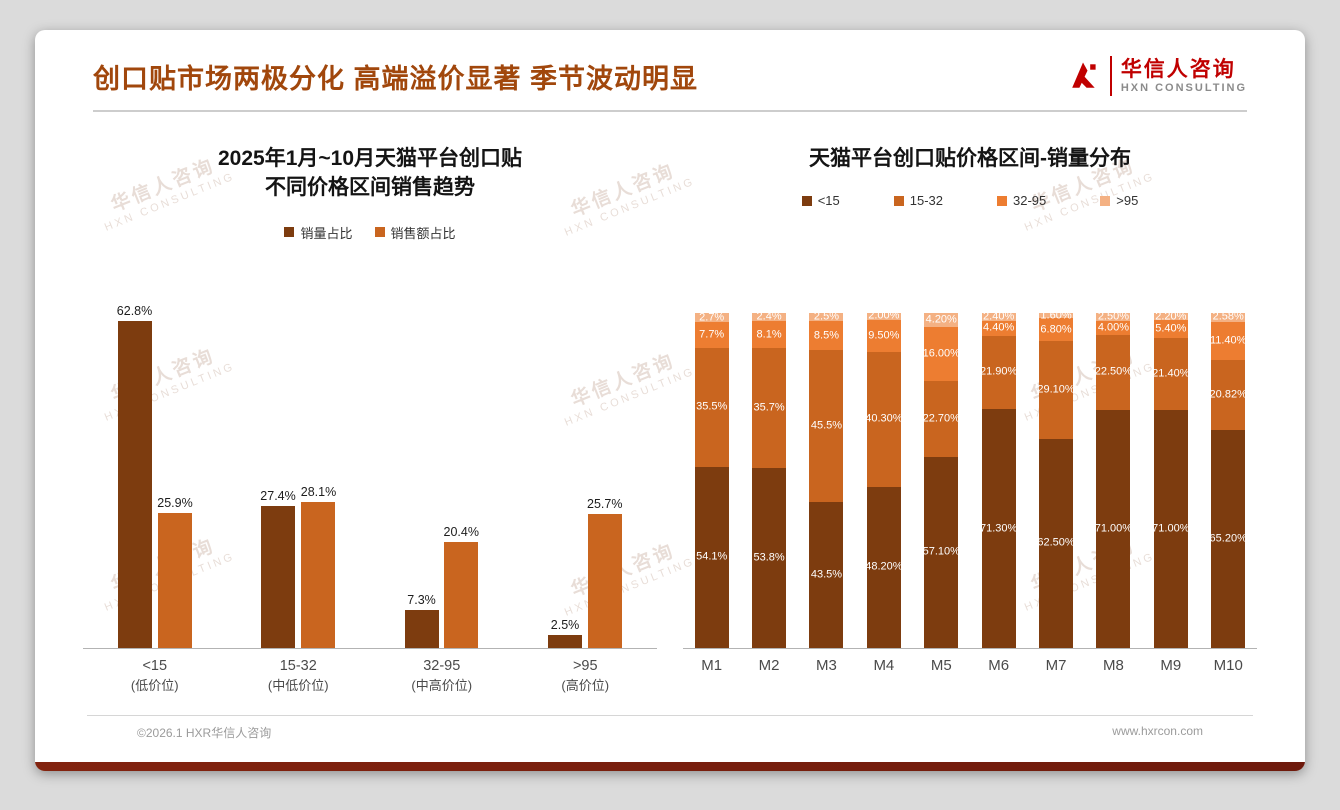 The image size is (1340, 810). What do you see at coordinates (278, 568) in the screenshot?
I see `bar-wrap: 27.4%` at bounding box center [278, 568].